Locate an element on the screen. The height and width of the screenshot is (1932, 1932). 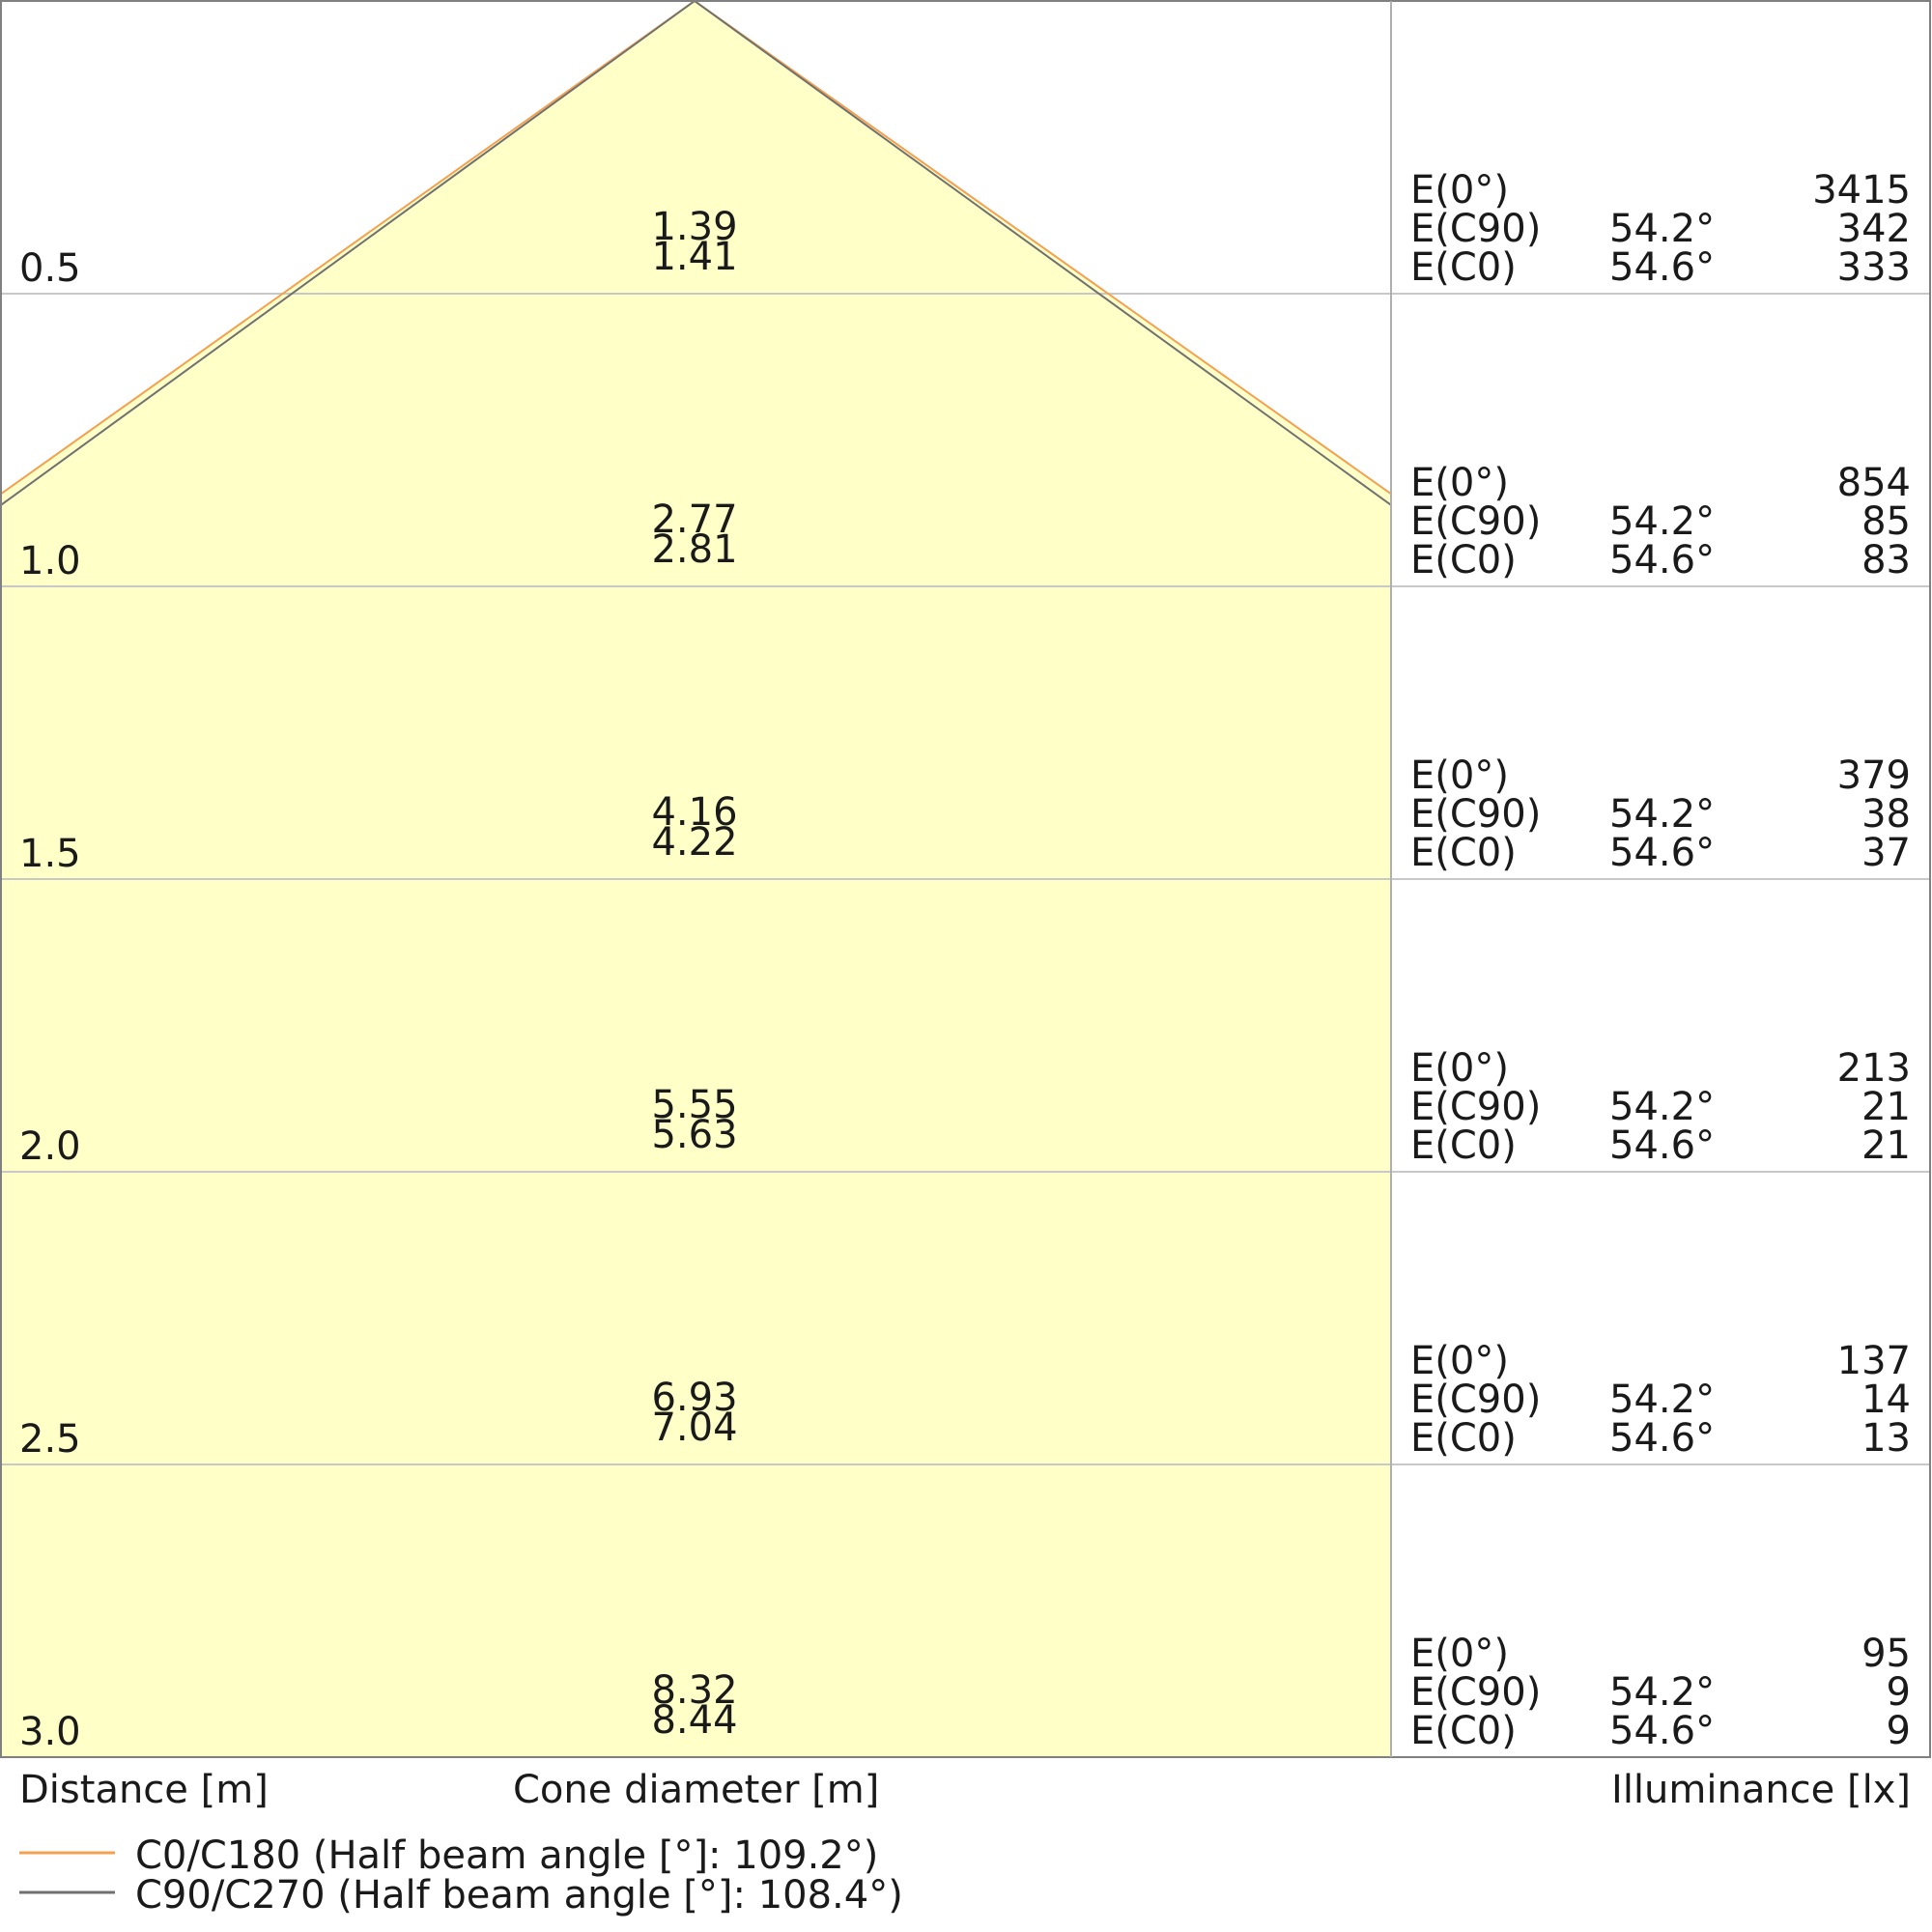
distance-tick-label: 3.0 is located at coordinates (50, 1732).